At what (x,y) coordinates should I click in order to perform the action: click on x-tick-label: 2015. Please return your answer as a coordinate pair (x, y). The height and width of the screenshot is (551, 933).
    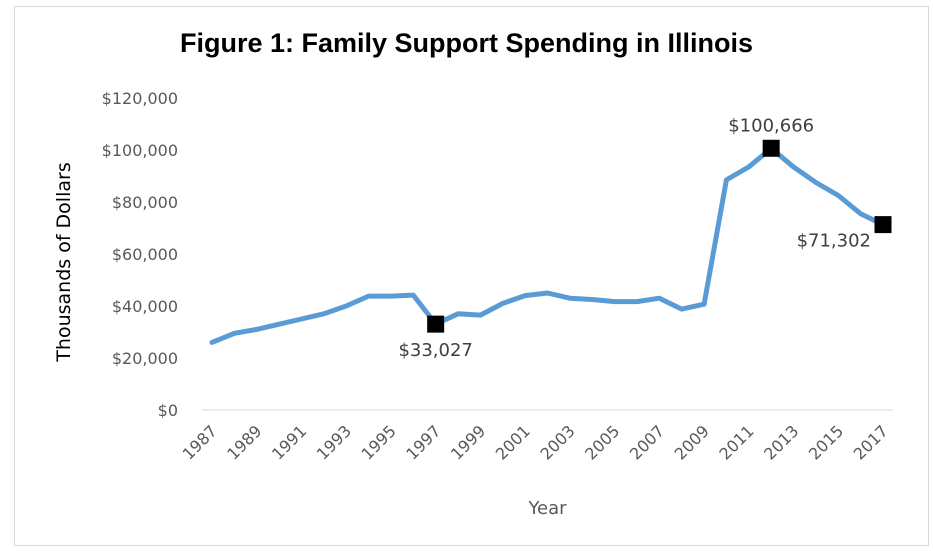
    Looking at the image, I should click on (826, 442).